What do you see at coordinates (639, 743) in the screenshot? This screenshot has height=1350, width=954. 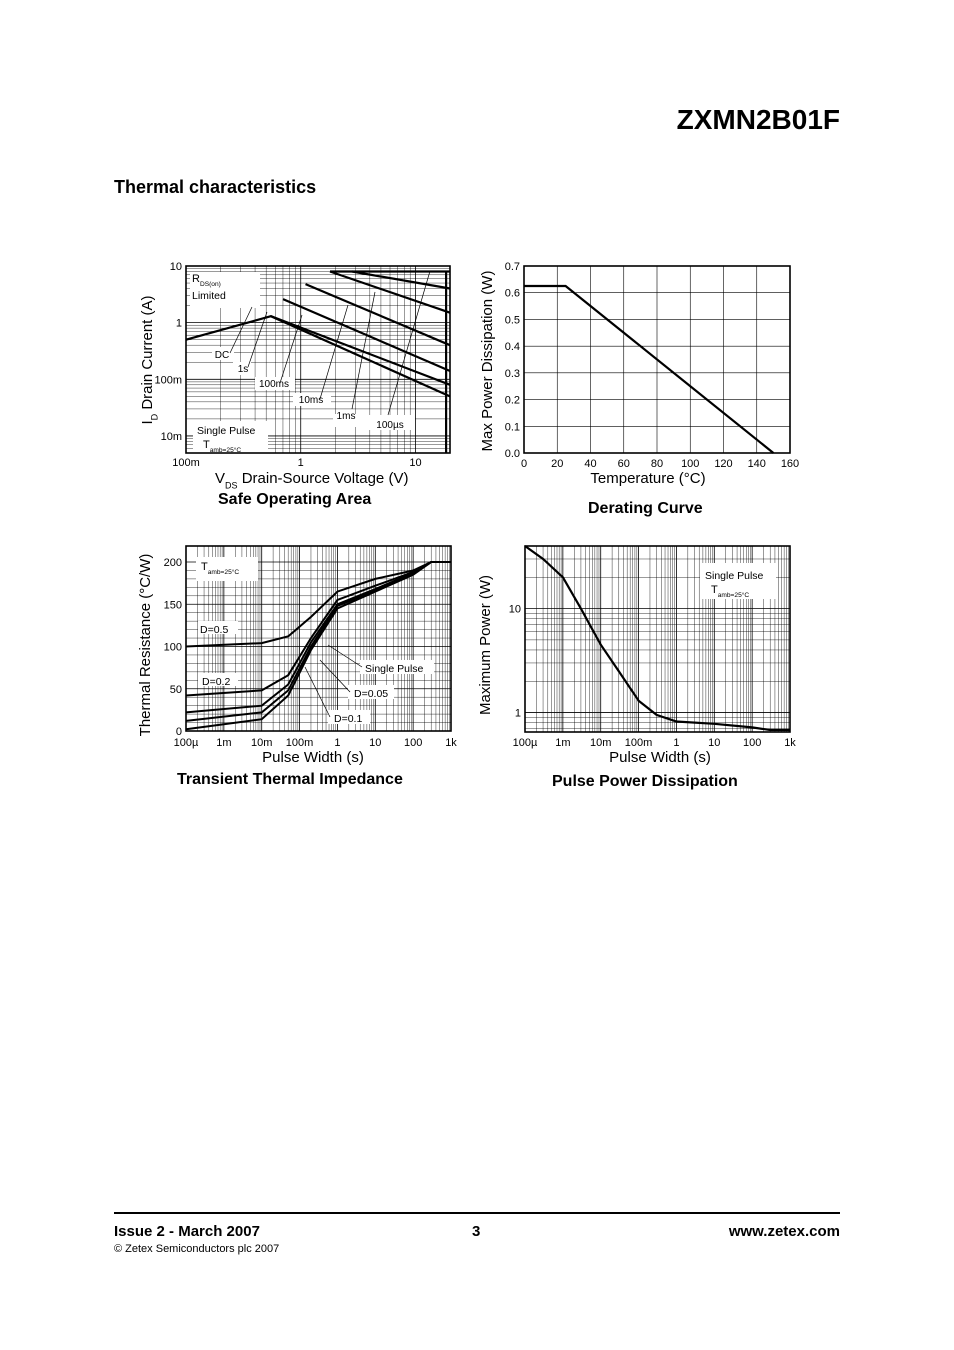 I see `pulse-power-x-tick-label: 100m` at bounding box center [639, 743].